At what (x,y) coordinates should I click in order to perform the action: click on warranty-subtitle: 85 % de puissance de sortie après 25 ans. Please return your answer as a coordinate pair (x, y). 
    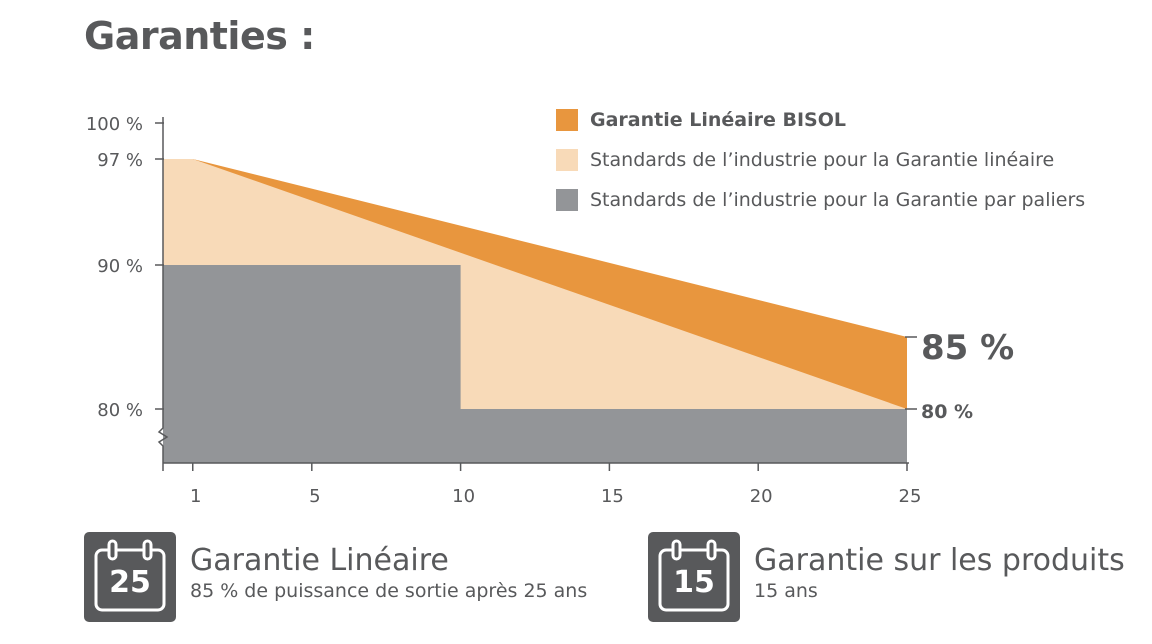
    Looking at the image, I should click on (389, 591).